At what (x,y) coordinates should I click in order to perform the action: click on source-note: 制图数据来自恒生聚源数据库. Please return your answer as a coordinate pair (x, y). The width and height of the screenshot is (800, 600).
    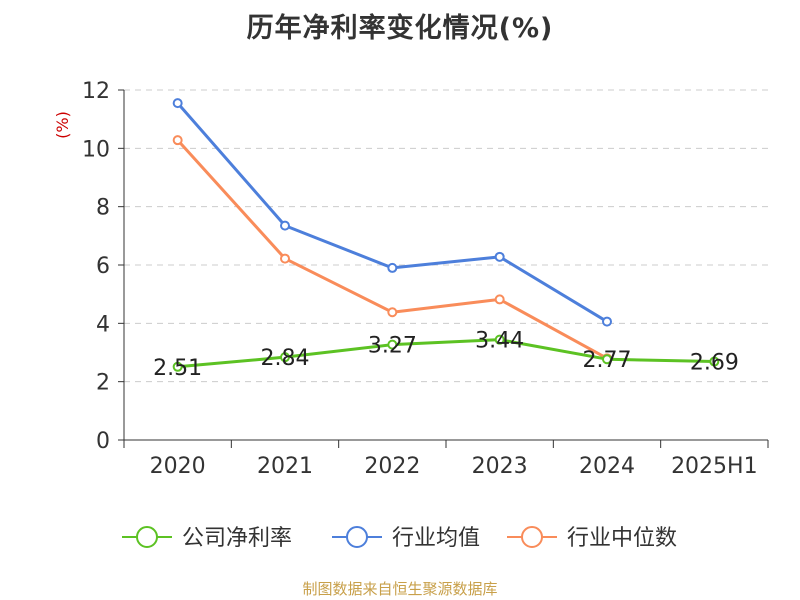
    Looking at the image, I should click on (400, 589).